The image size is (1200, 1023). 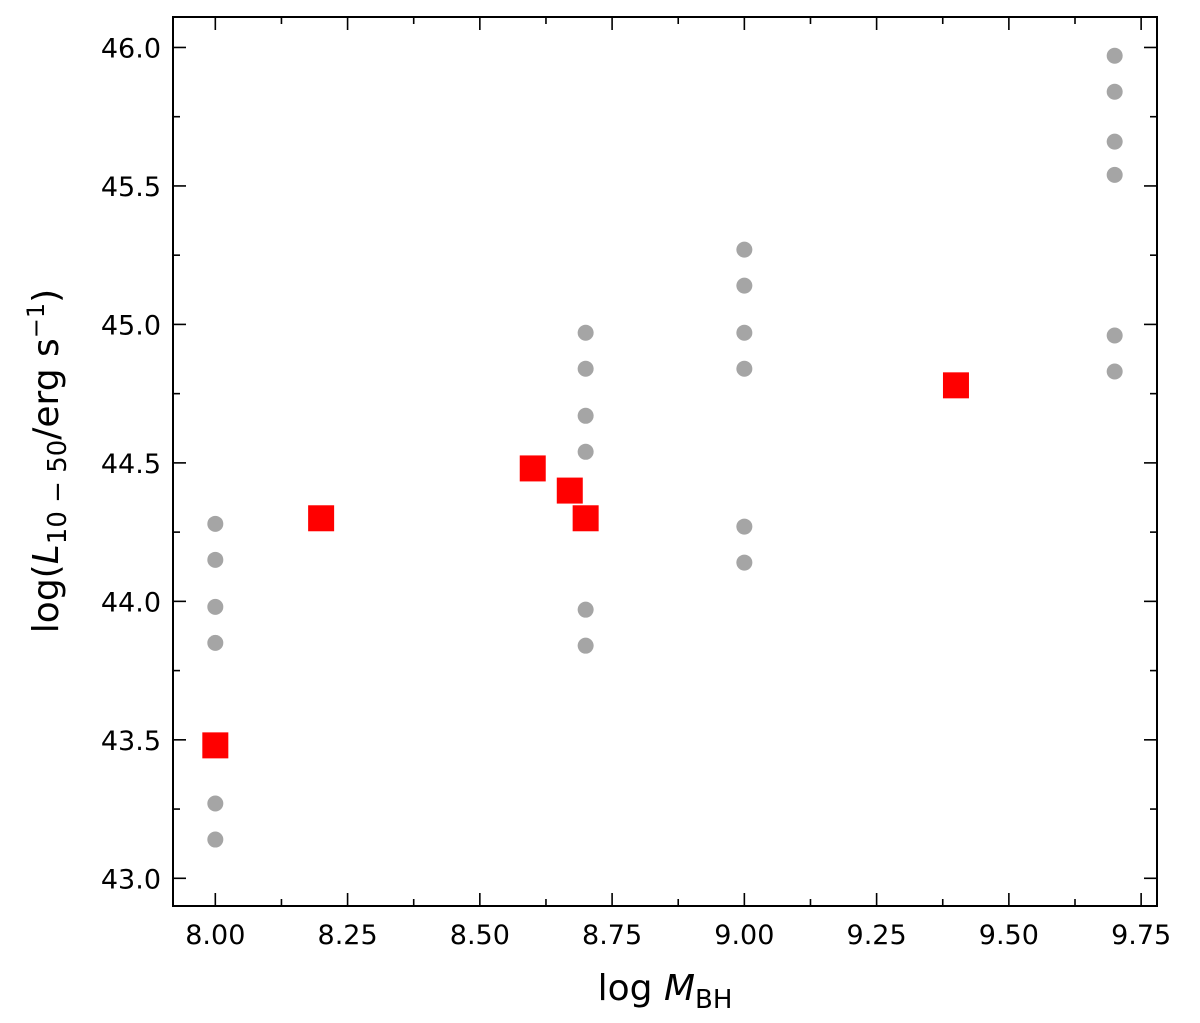 What do you see at coordinates (131, 879) in the screenshot?
I see `y-tick-label: 43.0` at bounding box center [131, 879].